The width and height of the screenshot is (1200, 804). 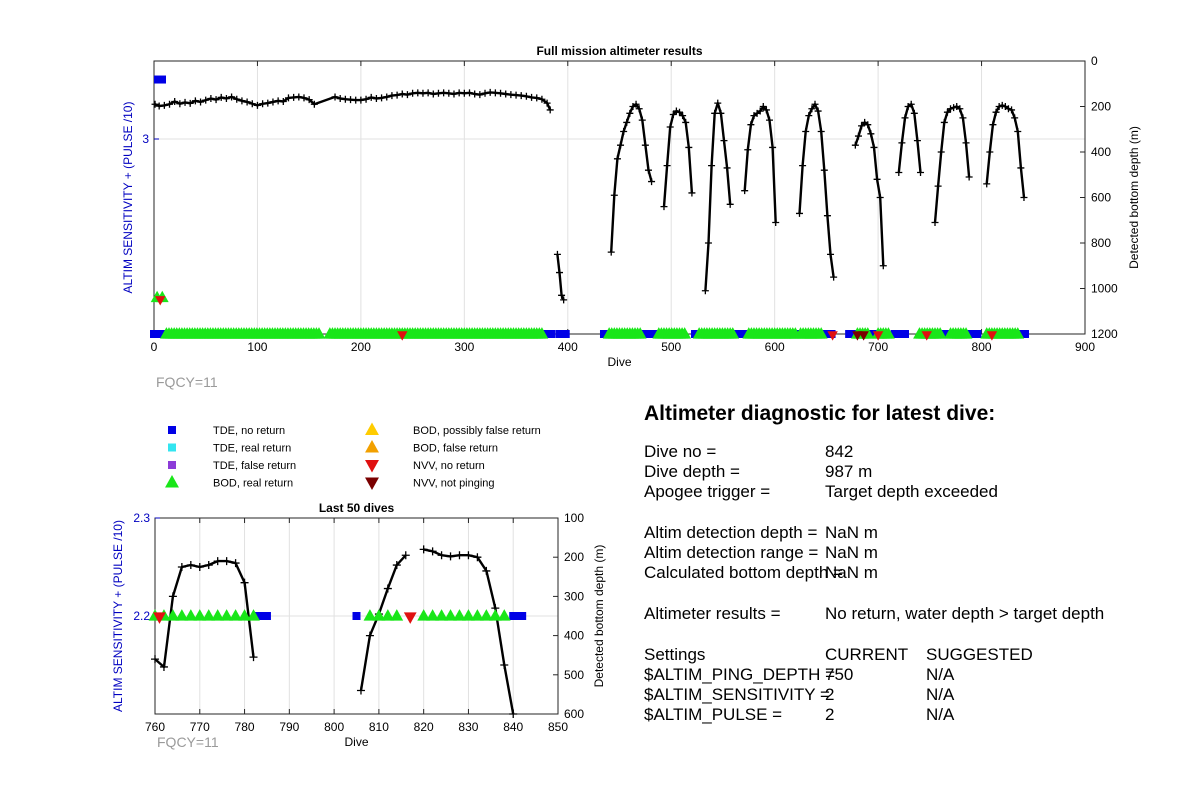 I want to click on diagnostic-key: Altim detection depth =, so click(x=731, y=532).